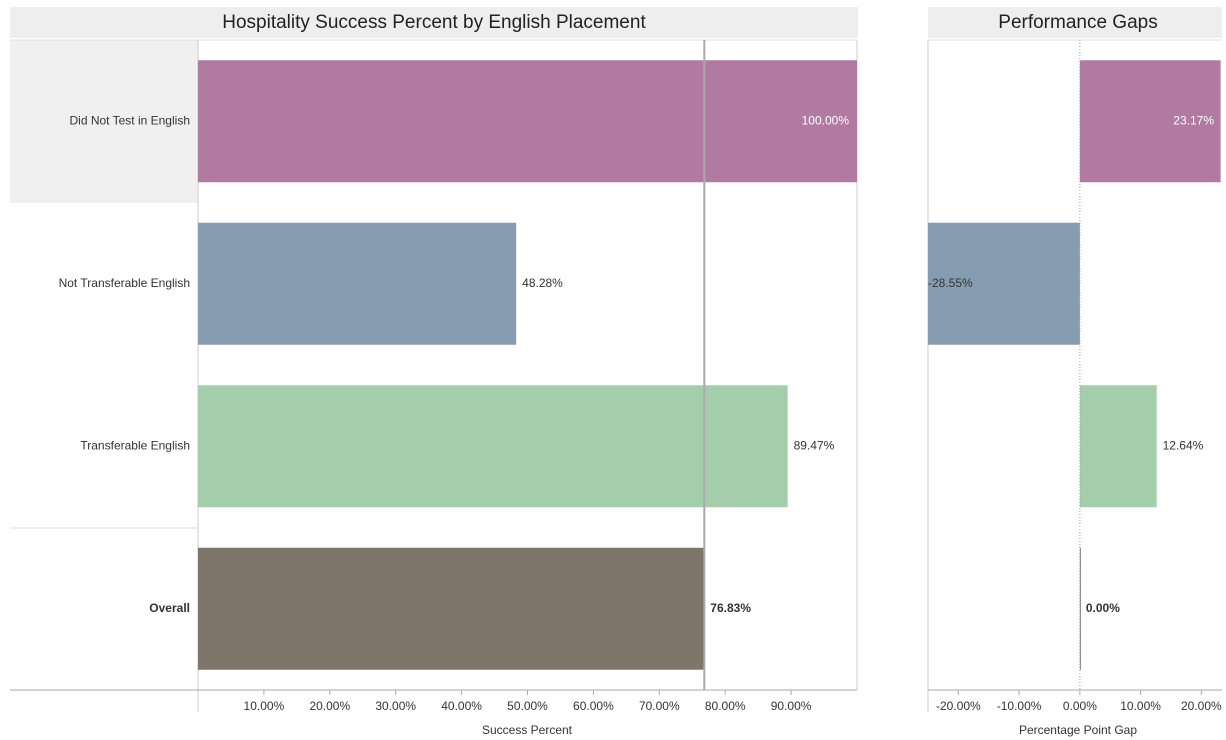  What do you see at coordinates (659, 706) in the screenshot?
I see `x-tick-label: 70.00%` at bounding box center [659, 706].